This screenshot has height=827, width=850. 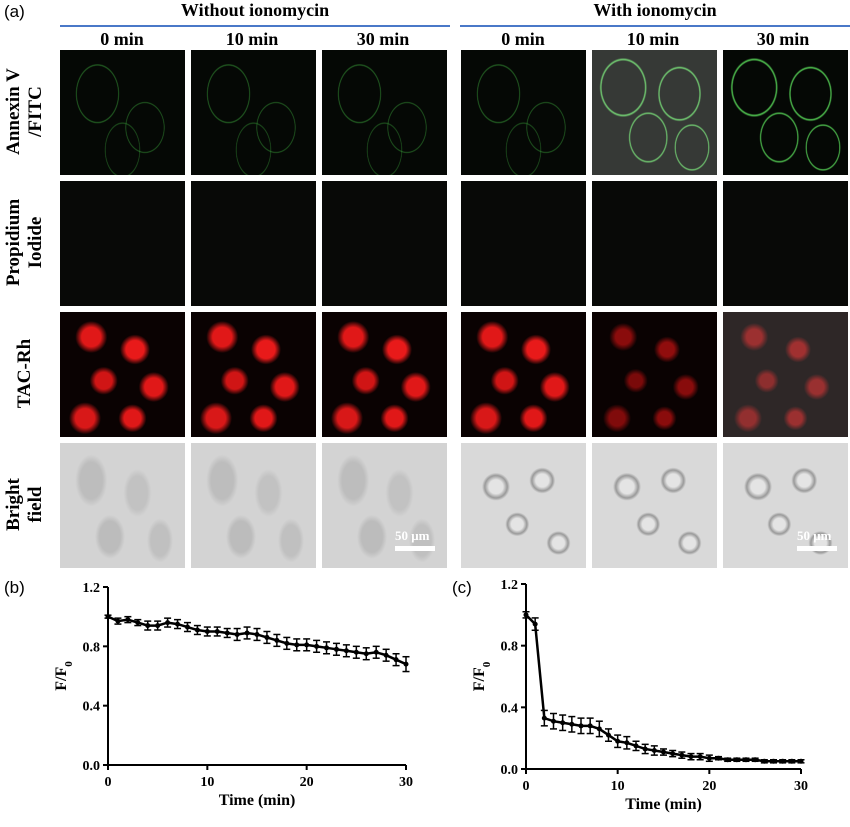 What do you see at coordinates (655, 26) in the screenshot?
I see `group-divider-with` at bounding box center [655, 26].